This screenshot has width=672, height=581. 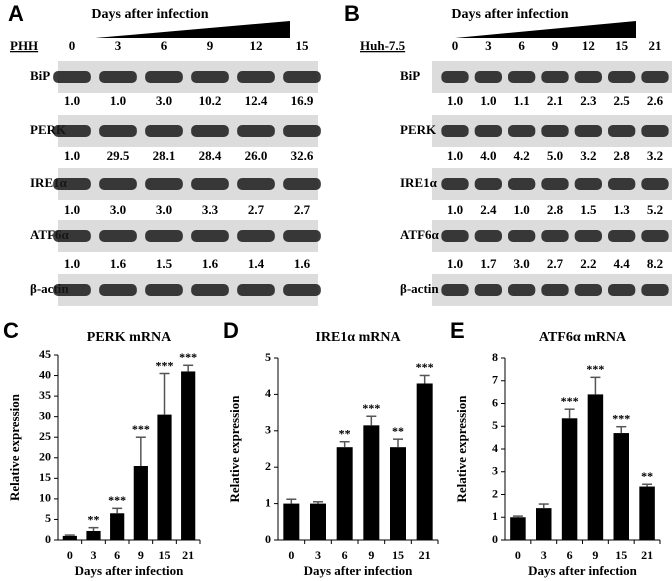 I want to click on cell-type: Huh-7.5, so click(x=383, y=45).